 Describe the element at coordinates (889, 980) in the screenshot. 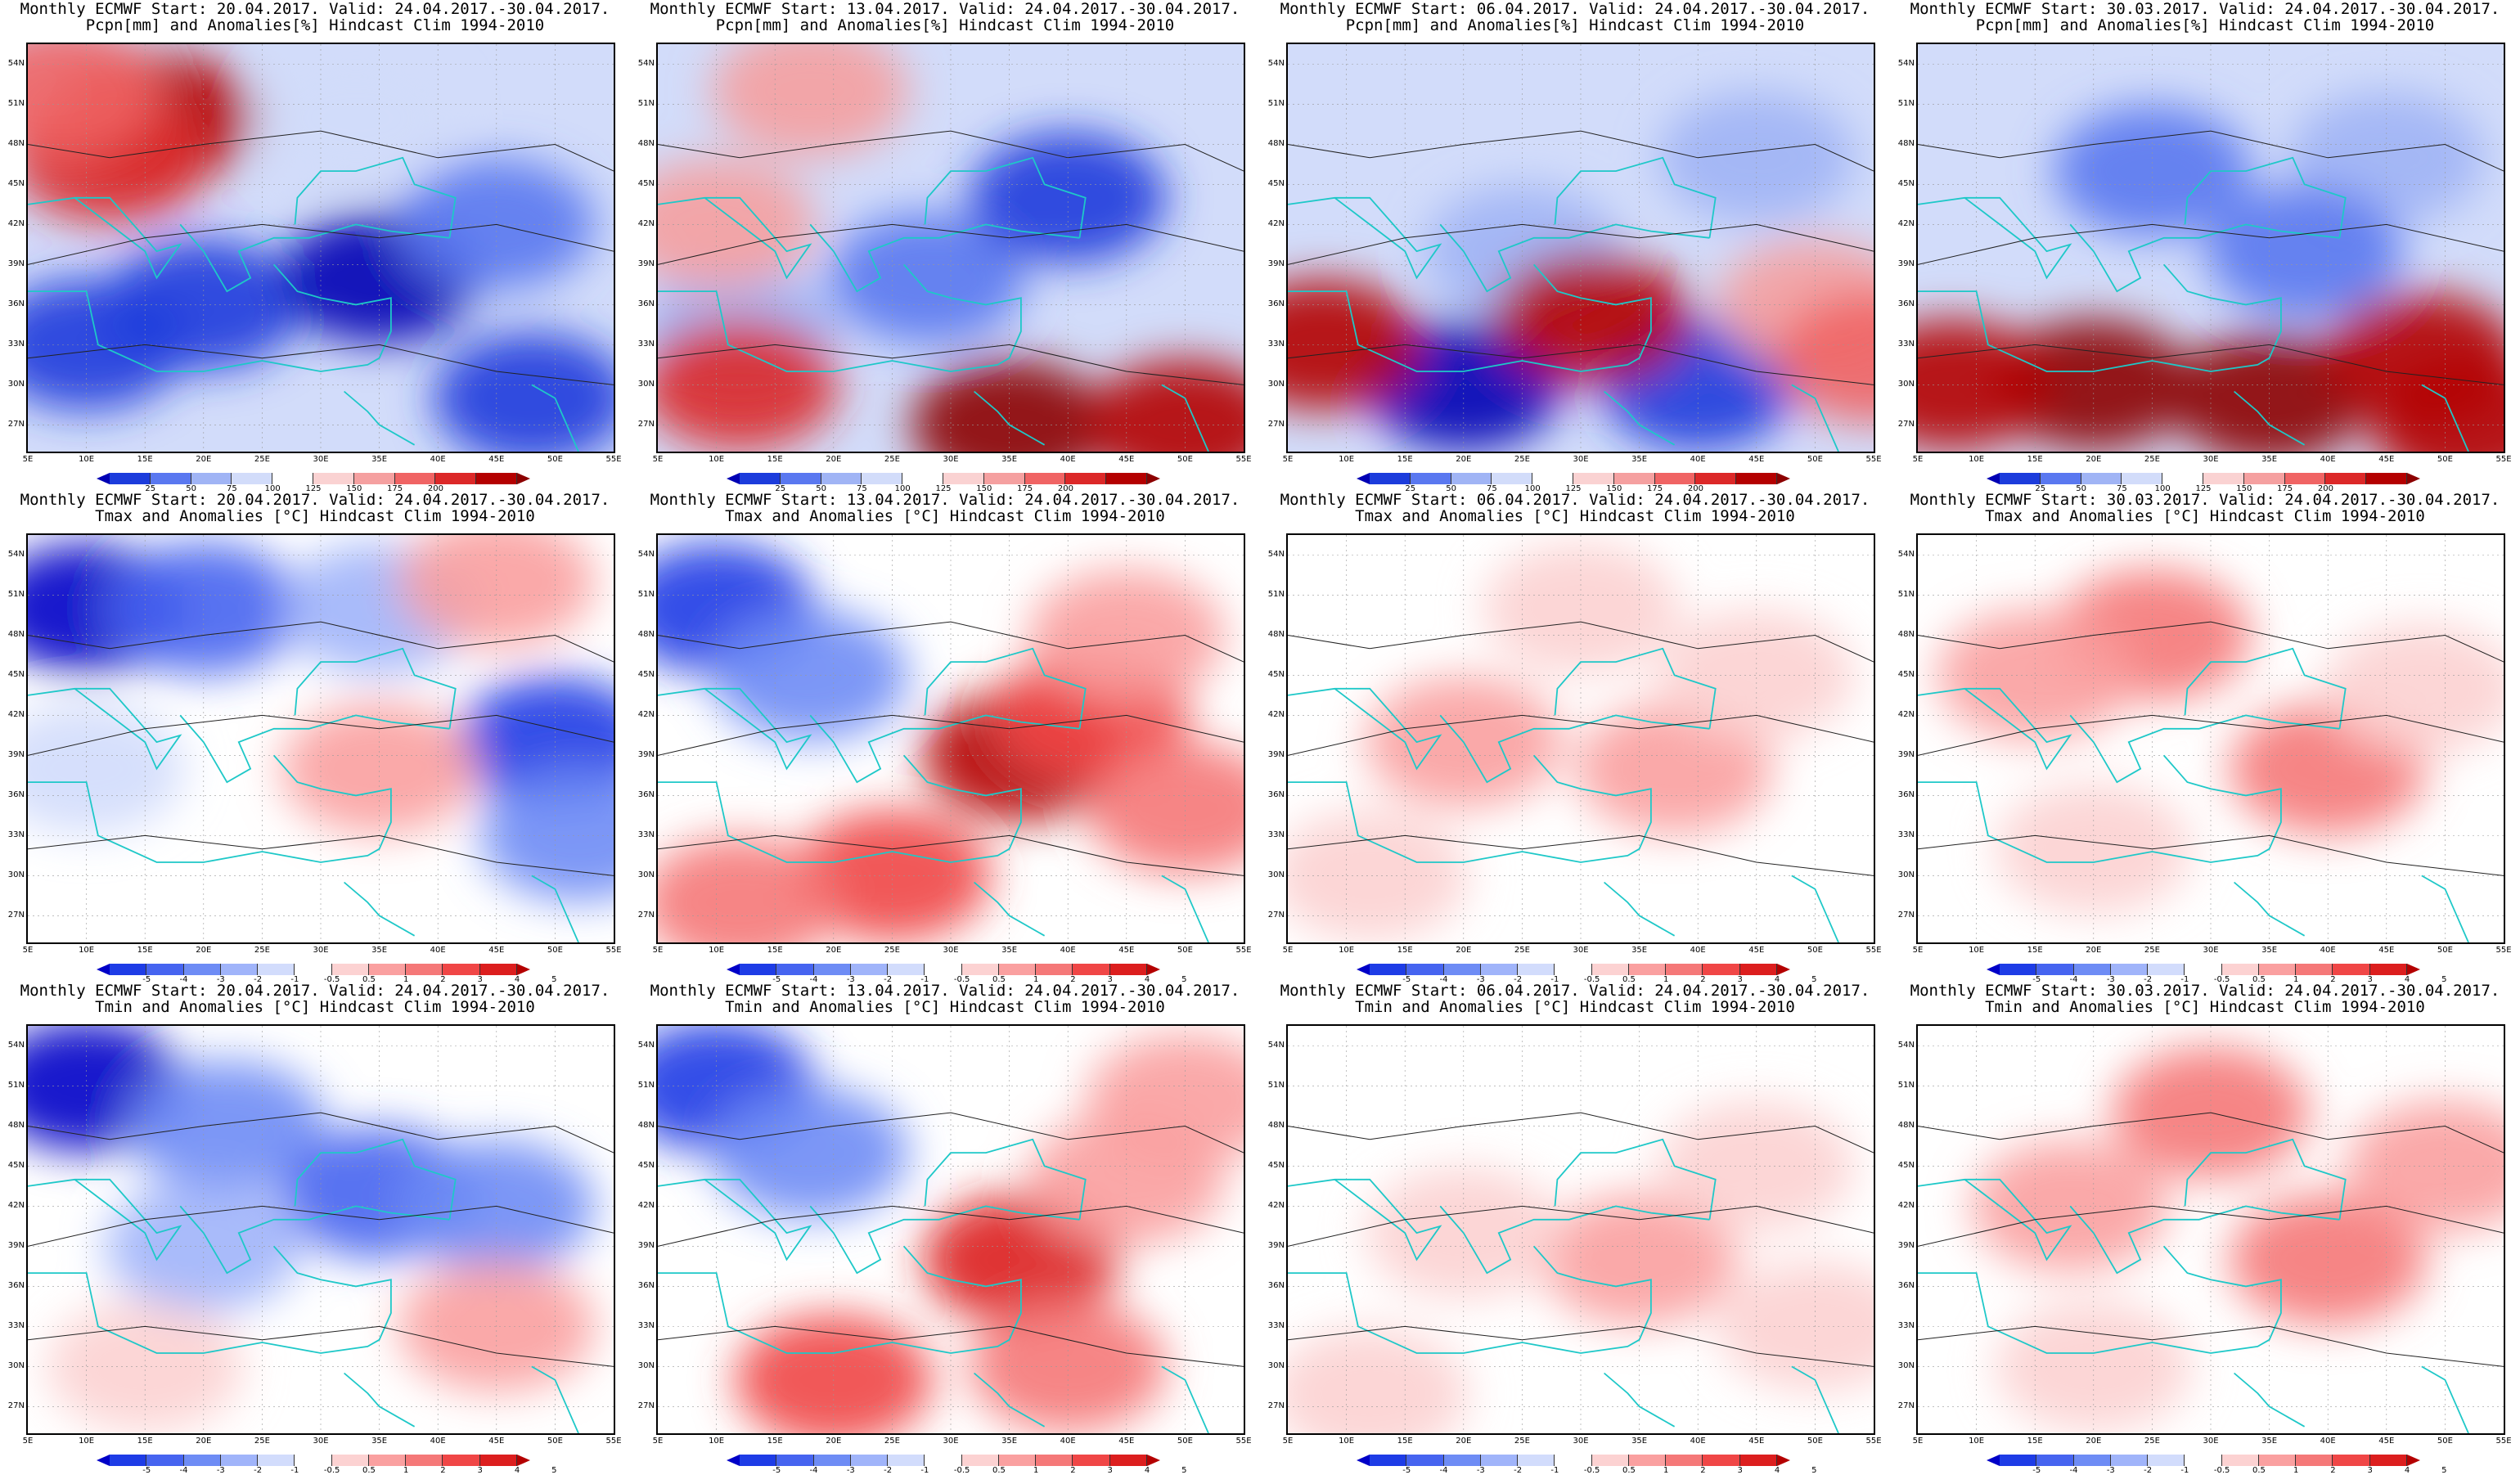

I see `colorbar-tick-label: -2` at that location.